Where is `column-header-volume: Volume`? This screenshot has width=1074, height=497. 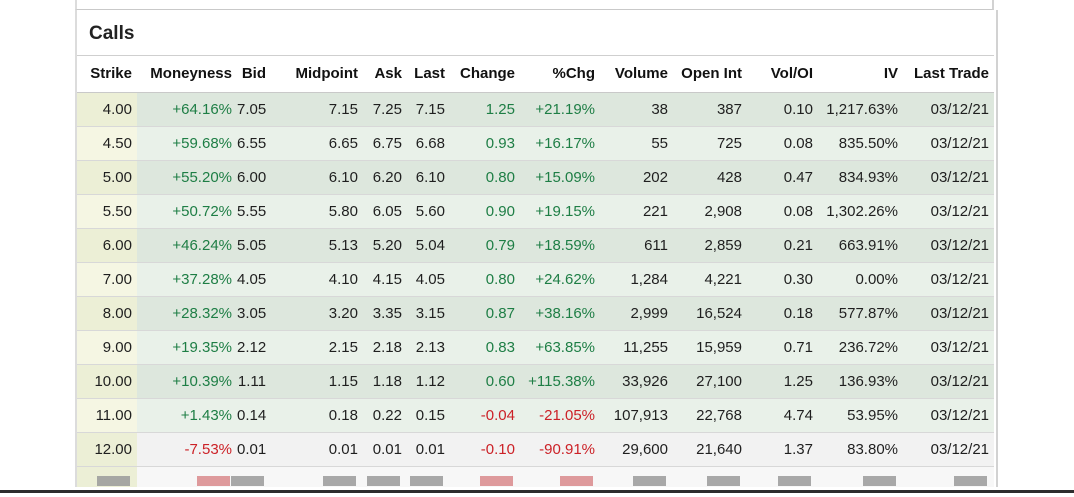
column-header-volume: Volume is located at coordinates (636, 74).